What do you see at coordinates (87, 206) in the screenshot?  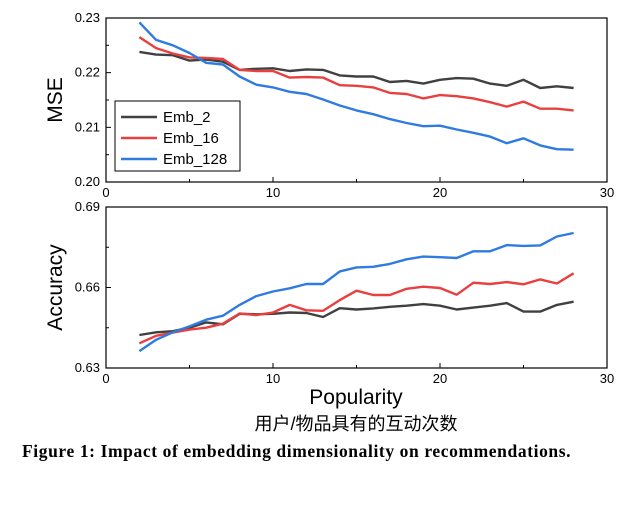 I see `y-tick-label: 0.69` at bounding box center [87, 206].